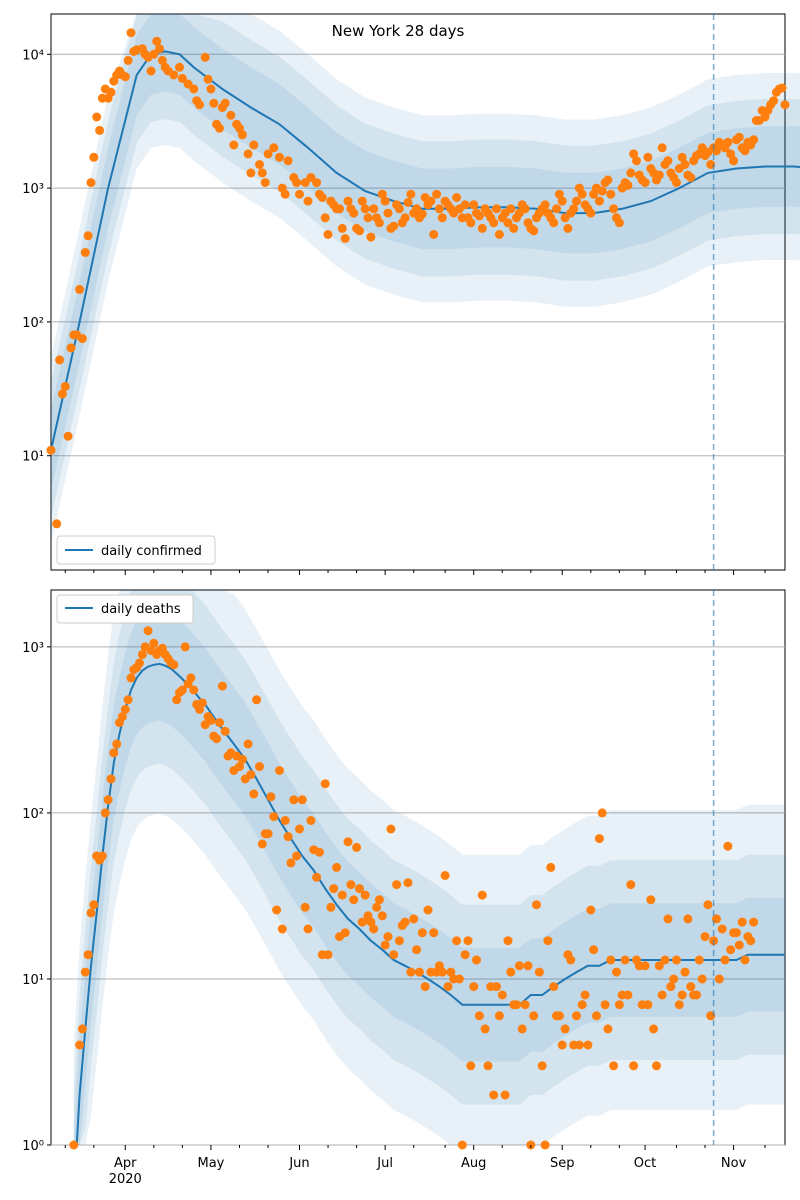 The height and width of the screenshot is (1200, 800). I want to click on x-tick-label: Nov, so click(734, 1163).